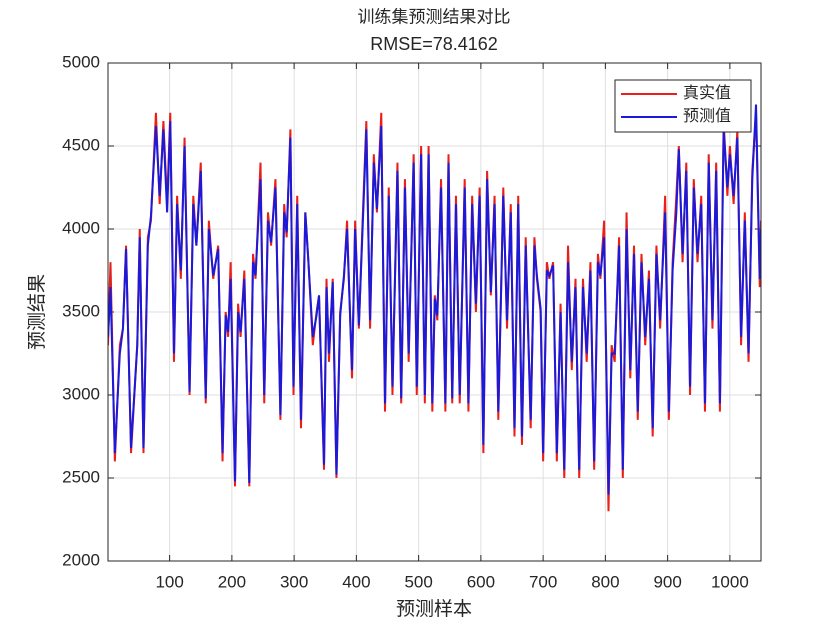 This screenshot has width=840, height=630. I want to click on x-tick-label: 900, so click(667, 581).